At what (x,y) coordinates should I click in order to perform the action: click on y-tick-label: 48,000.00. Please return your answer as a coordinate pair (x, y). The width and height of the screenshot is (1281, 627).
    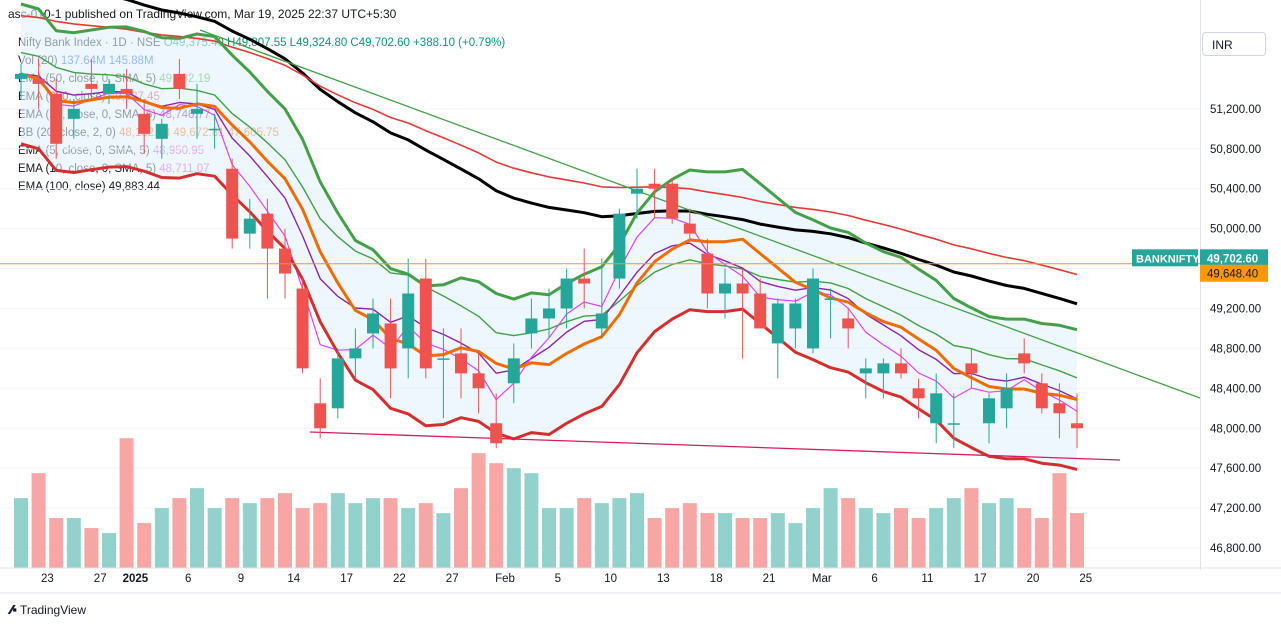
    Looking at the image, I should click on (1235, 429).